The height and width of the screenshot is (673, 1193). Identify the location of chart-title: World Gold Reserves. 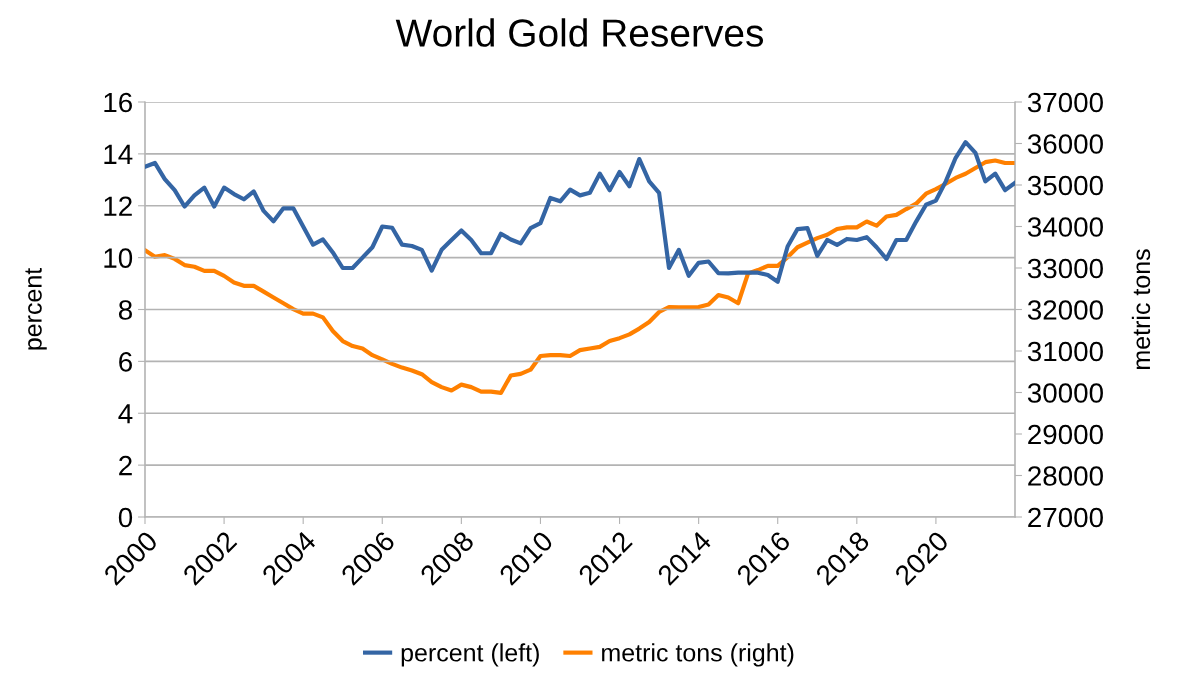
(579, 32).